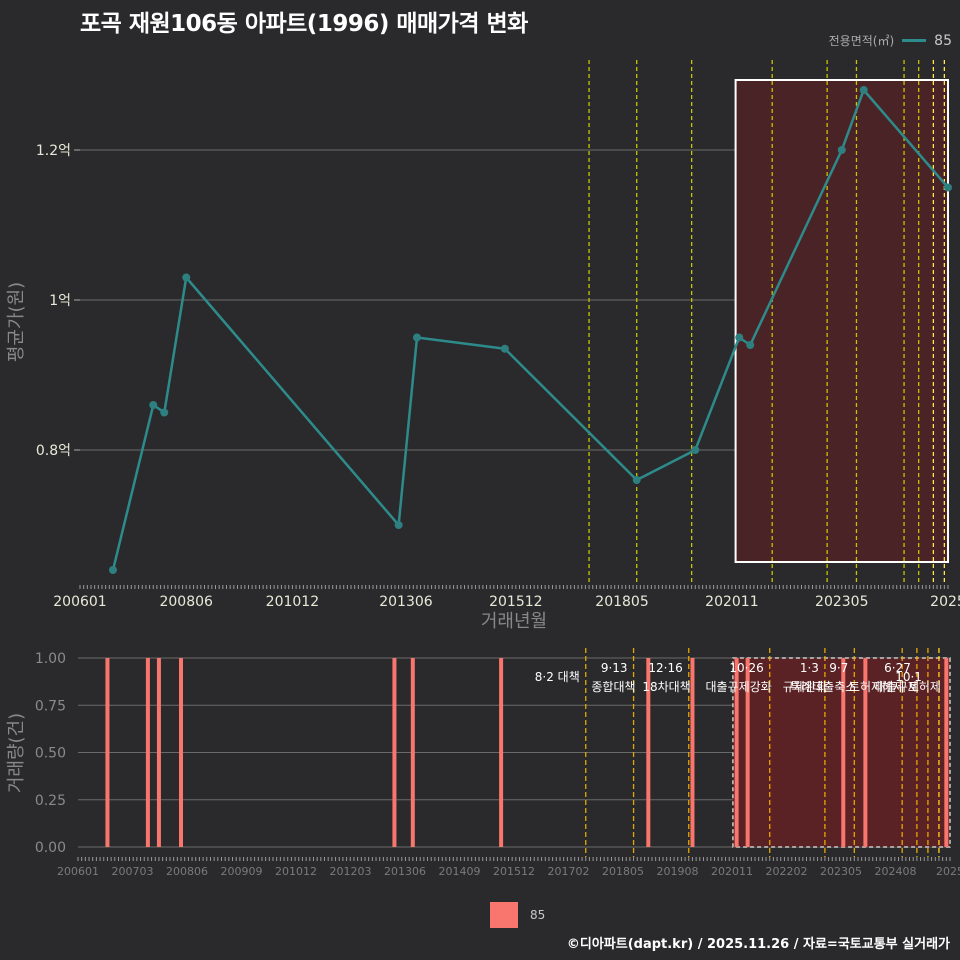  Describe the element at coordinates (405, 871) in the screenshot. I see `volume-x-tick-label: 201306` at that location.